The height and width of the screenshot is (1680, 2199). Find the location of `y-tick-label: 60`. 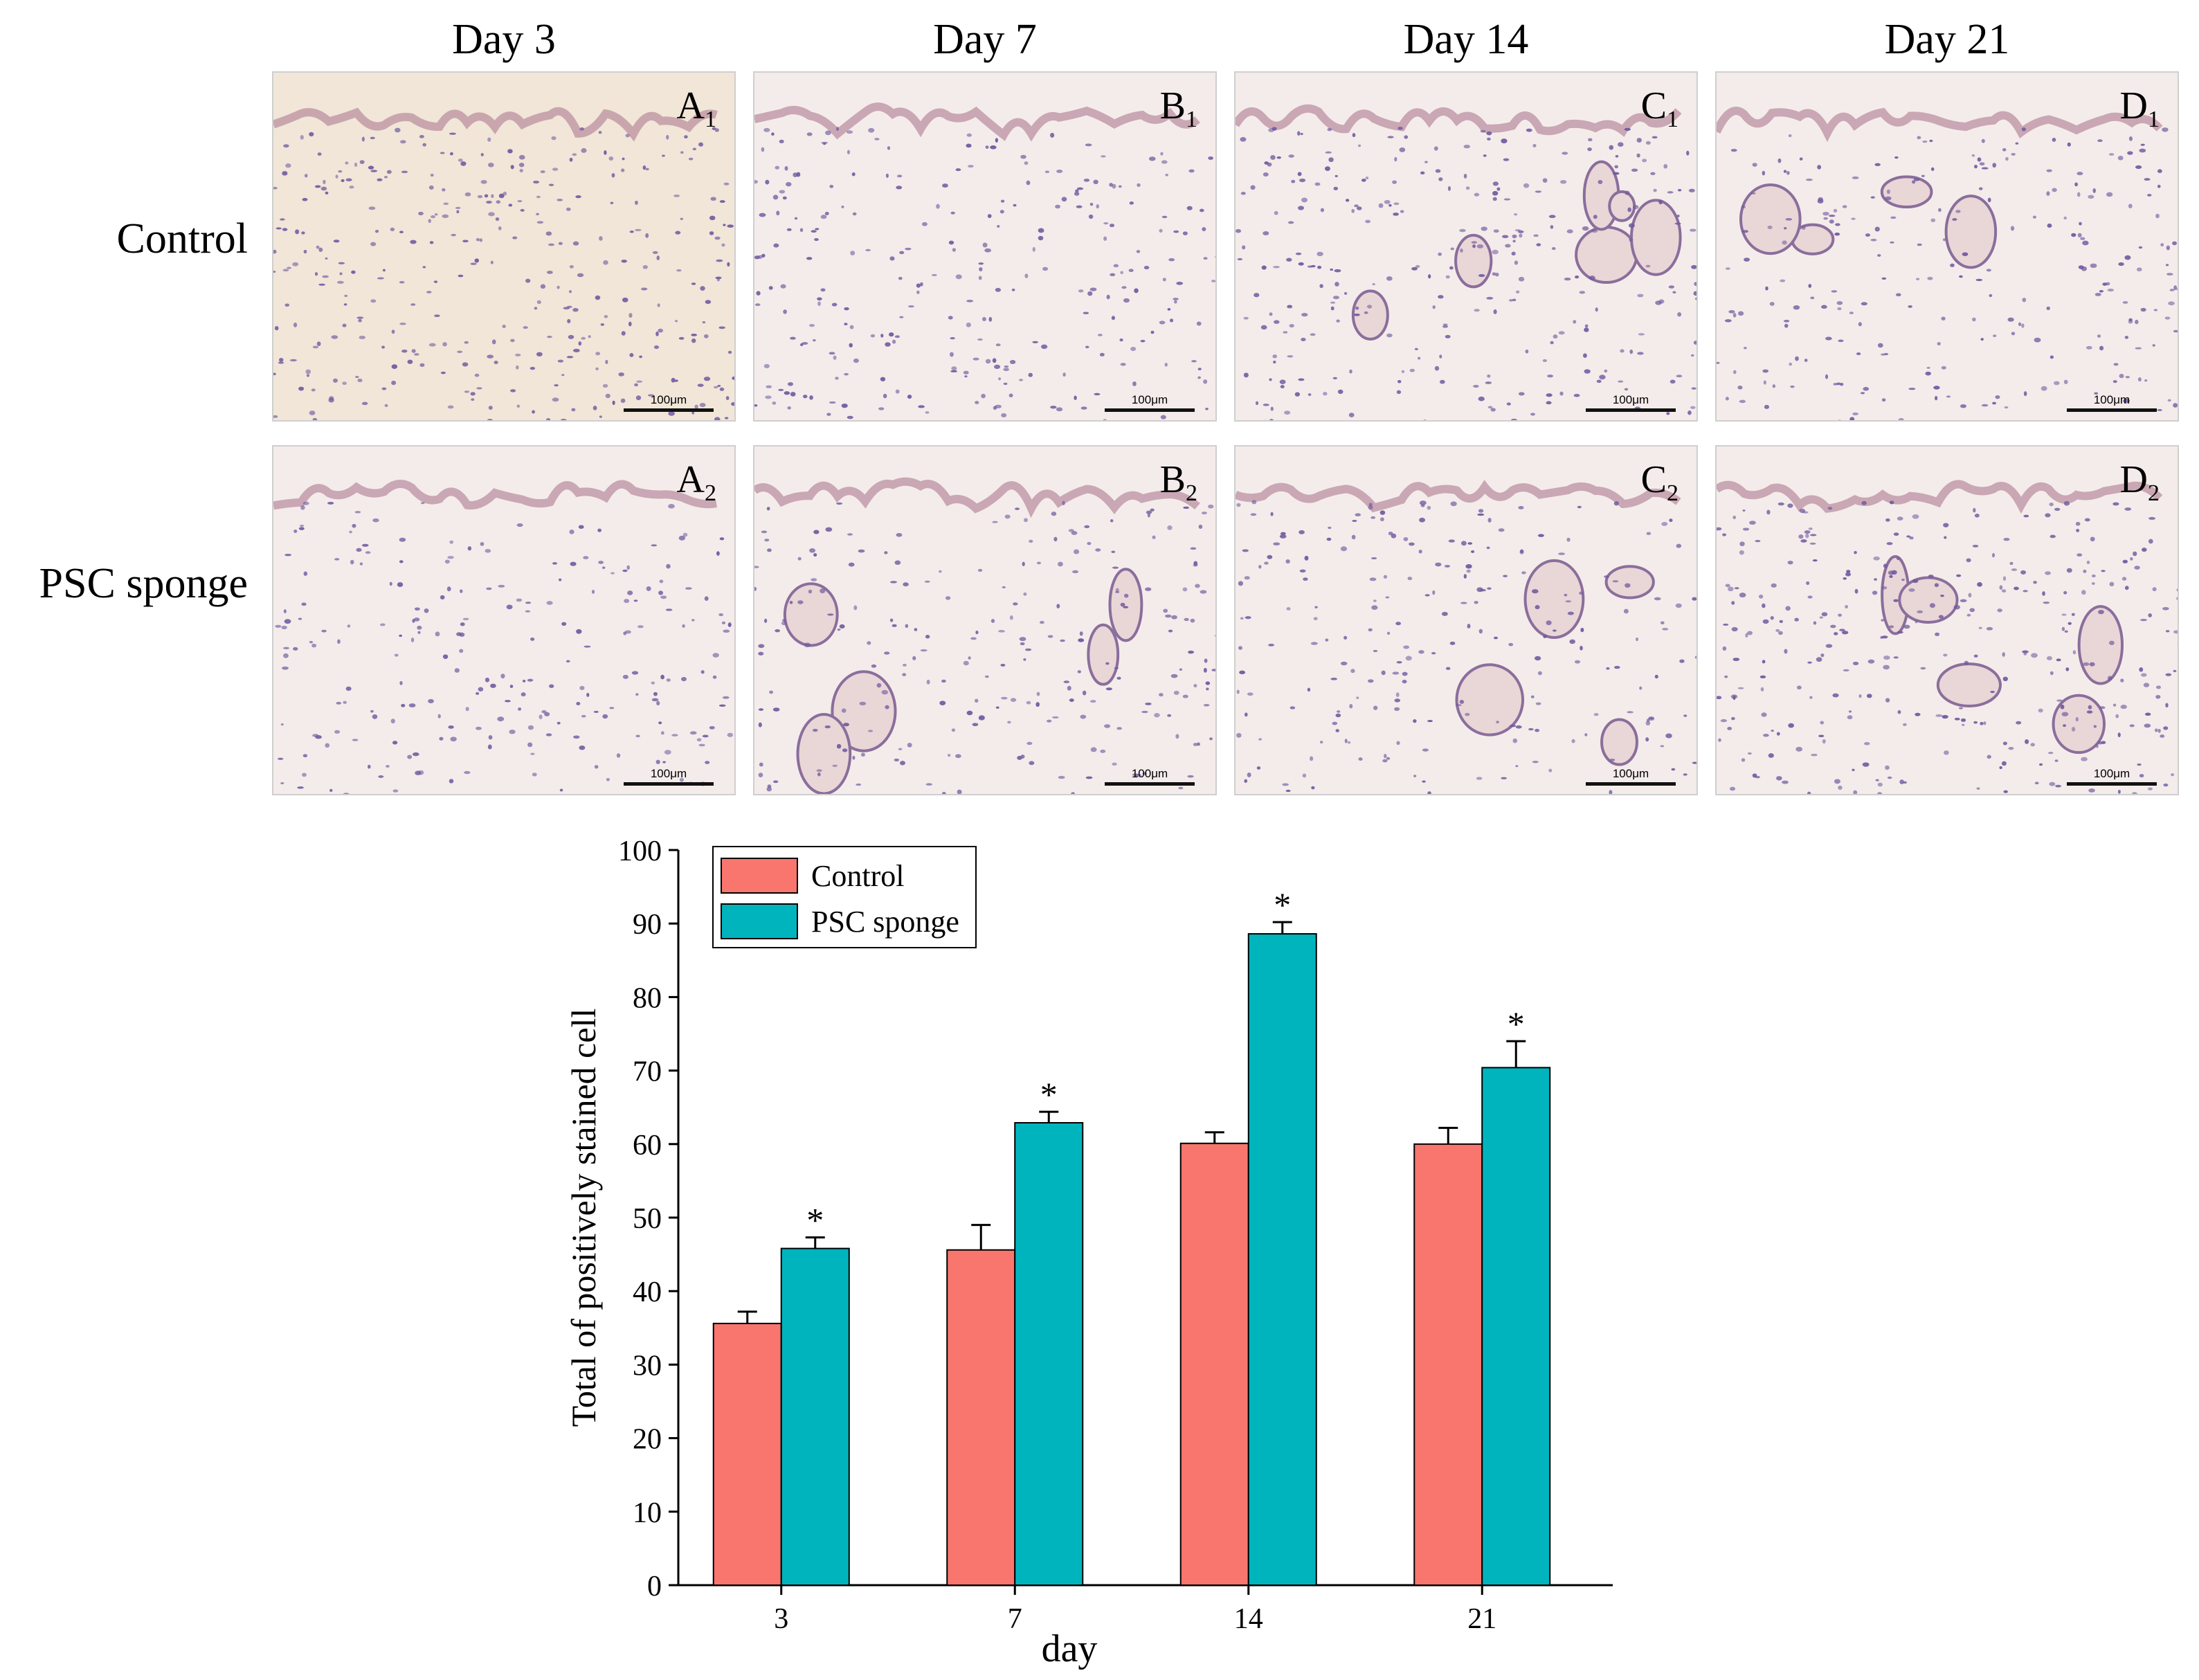

y-tick-label: 60 is located at coordinates (647, 1146).